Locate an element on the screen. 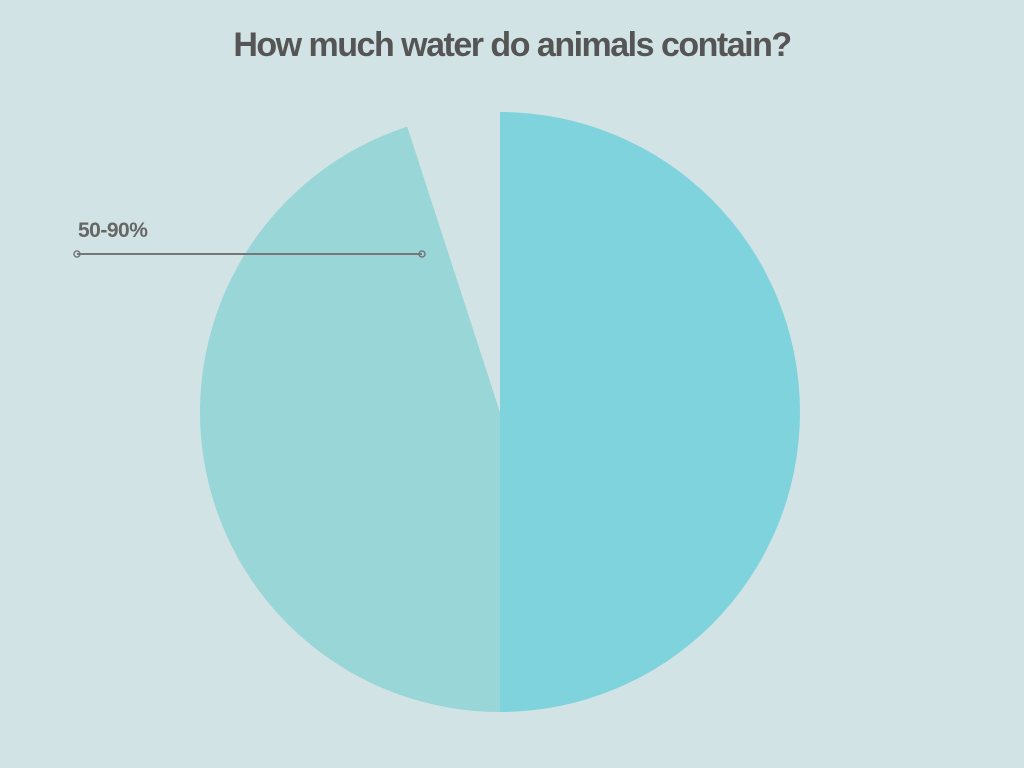 The height and width of the screenshot is (768, 1024). chart-title: How much water do animals contain? is located at coordinates (511, 45).